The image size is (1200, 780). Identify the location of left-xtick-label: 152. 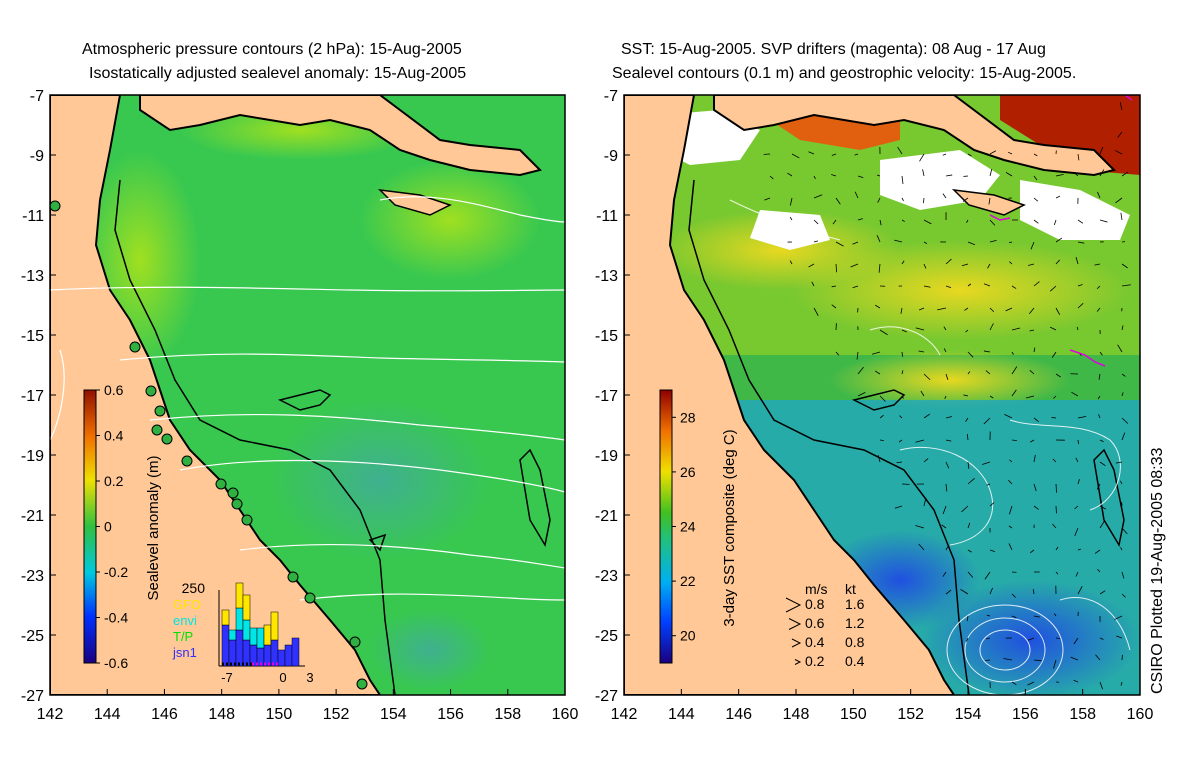
(336, 714).